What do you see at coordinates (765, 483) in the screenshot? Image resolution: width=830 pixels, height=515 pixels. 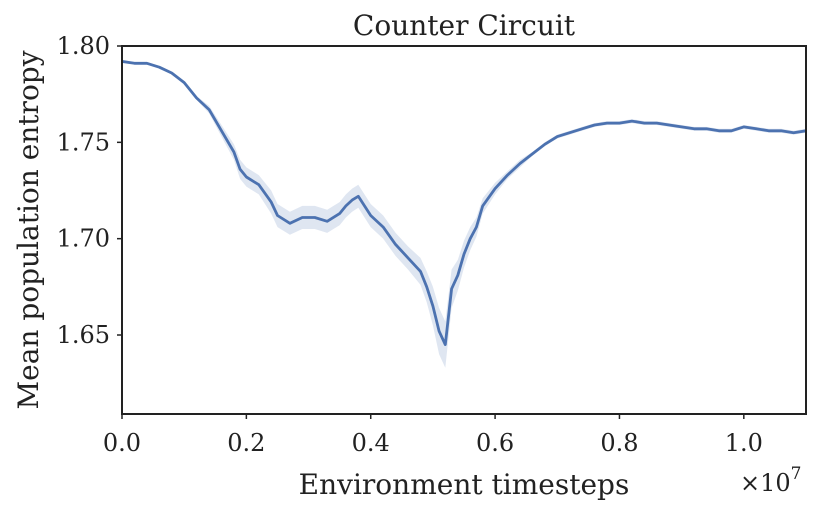 I see `x-offset-base: ×10` at bounding box center [765, 483].